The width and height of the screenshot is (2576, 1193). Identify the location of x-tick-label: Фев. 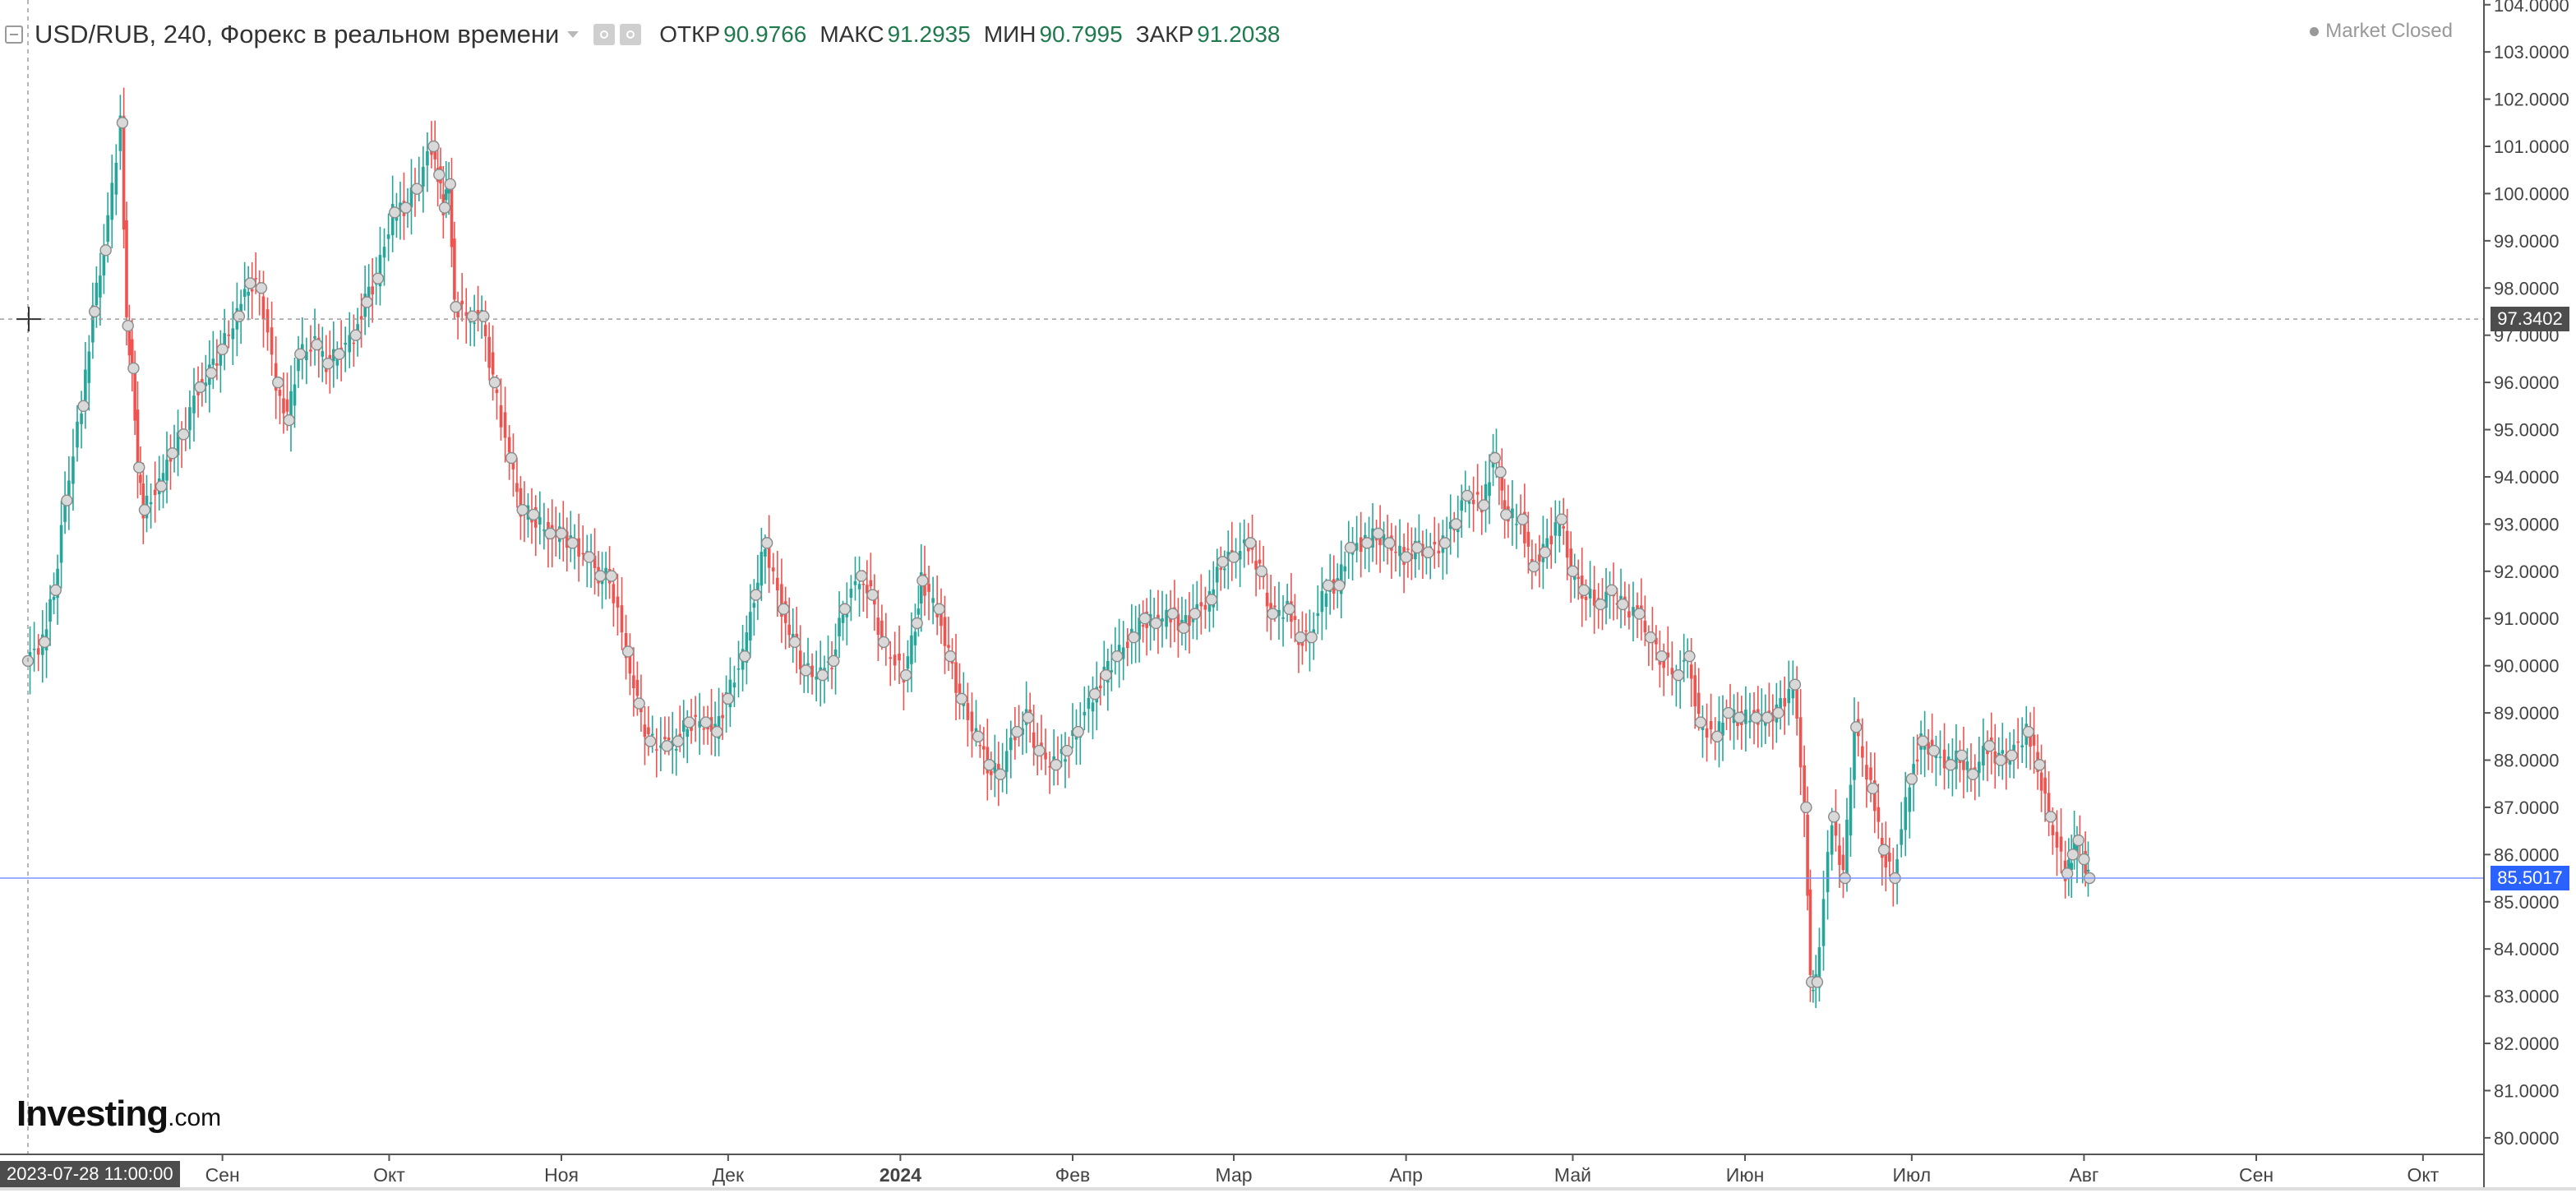
(1073, 1175).